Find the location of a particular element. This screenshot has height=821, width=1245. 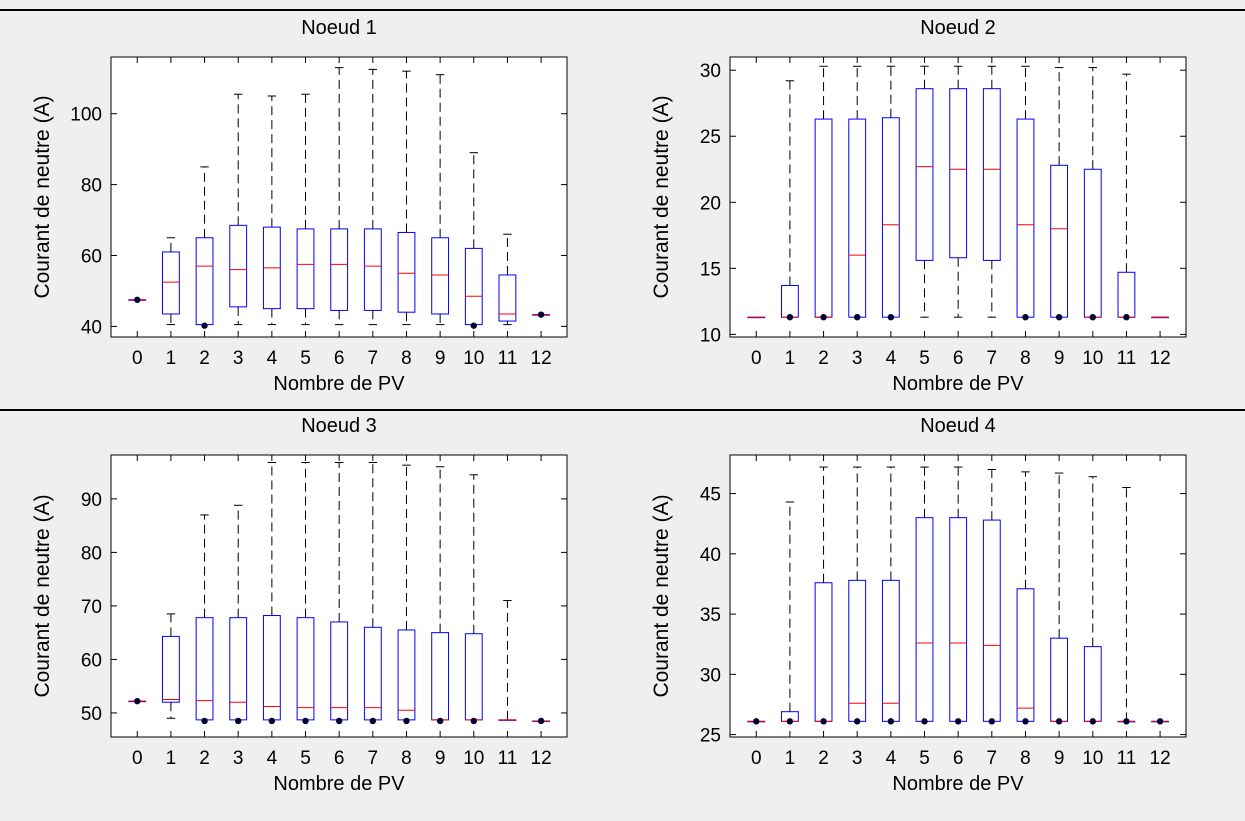

y-tick-label: 50 is located at coordinates (91, 714).